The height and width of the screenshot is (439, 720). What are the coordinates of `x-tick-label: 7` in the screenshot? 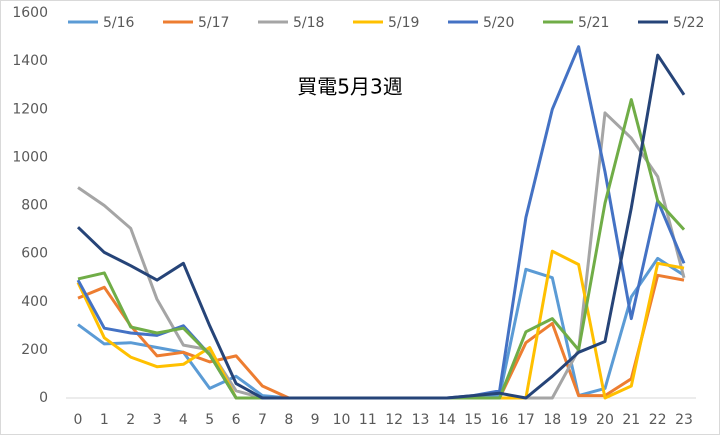 It's located at (262, 420).